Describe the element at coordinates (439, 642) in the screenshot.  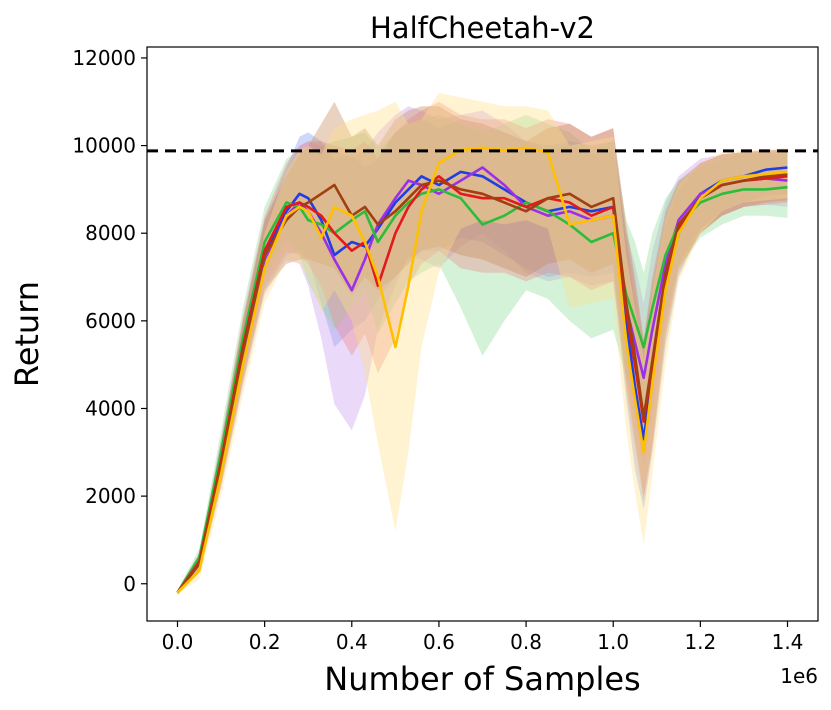
I see `x-tick-label: 0.6` at that location.